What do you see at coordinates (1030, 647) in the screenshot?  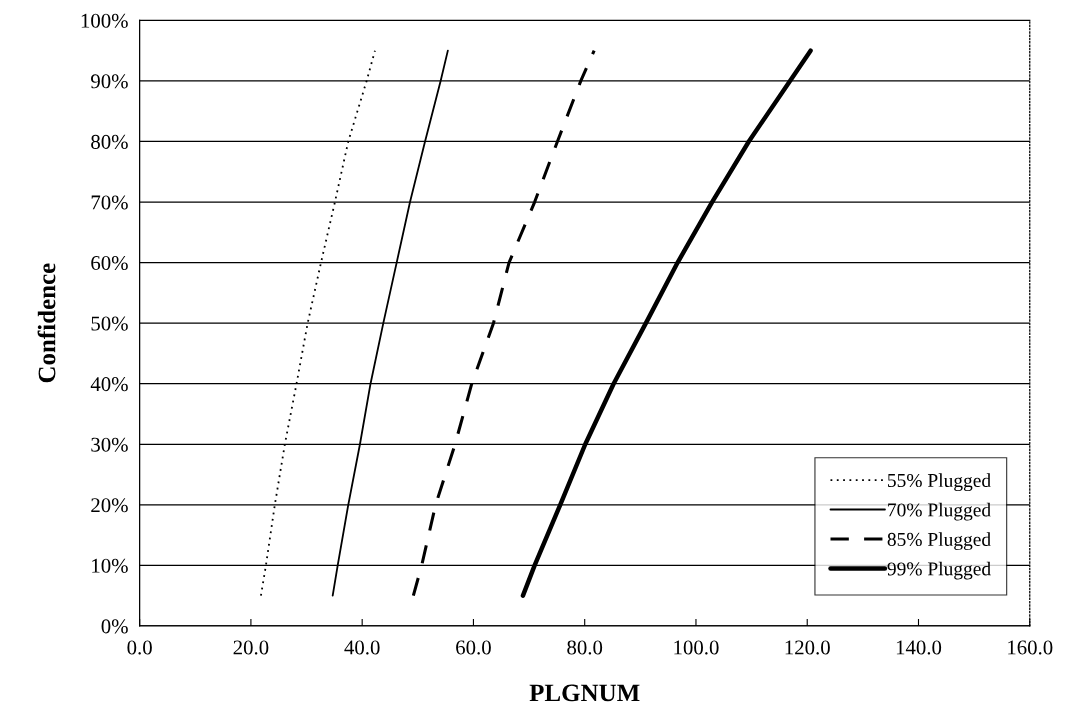 I see `x-tick-label: 160.0` at bounding box center [1030, 647].